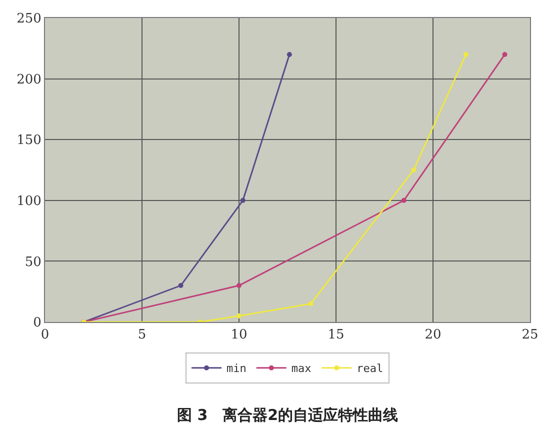 This screenshot has width=550, height=437. I want to click on y-tick-label: 50, so click(33, 262).